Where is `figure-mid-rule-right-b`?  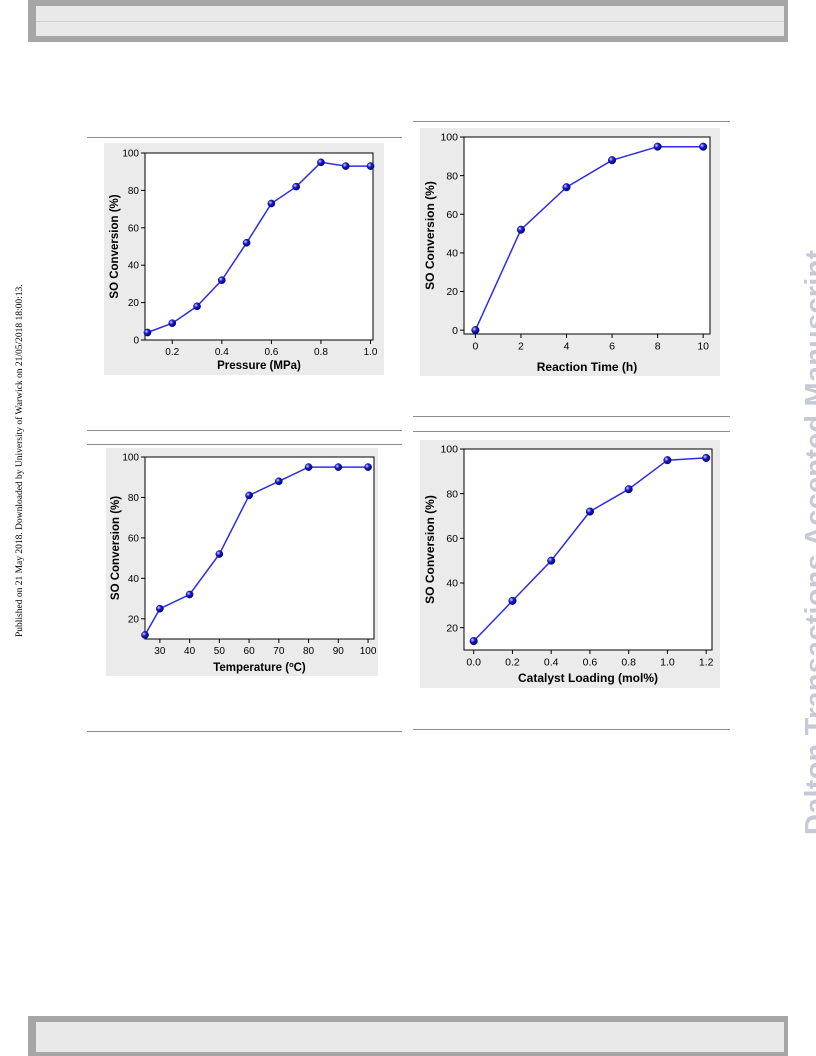 figure-mid-rule-right-b is located at coordinates (571, 431).